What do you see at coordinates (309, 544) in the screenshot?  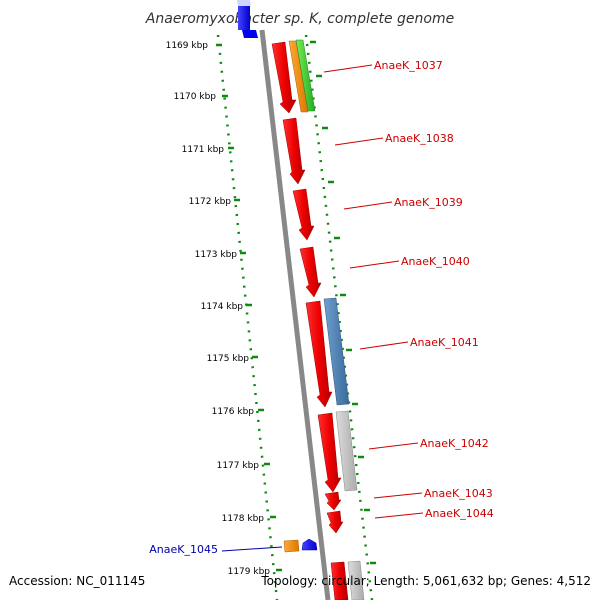 I see `gene-feature-anaek-1045-blue` at bounding box center [309, 544].